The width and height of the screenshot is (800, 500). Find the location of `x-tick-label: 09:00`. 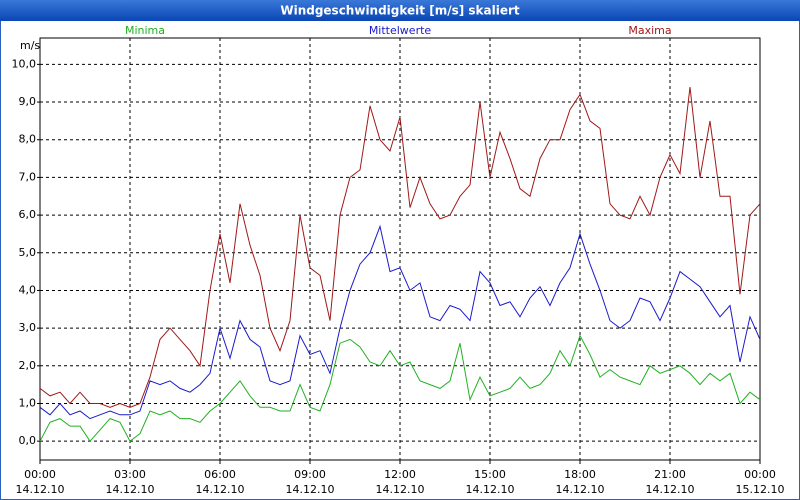

x-tick-label: 09:00 is located at coordinates (310, 474).